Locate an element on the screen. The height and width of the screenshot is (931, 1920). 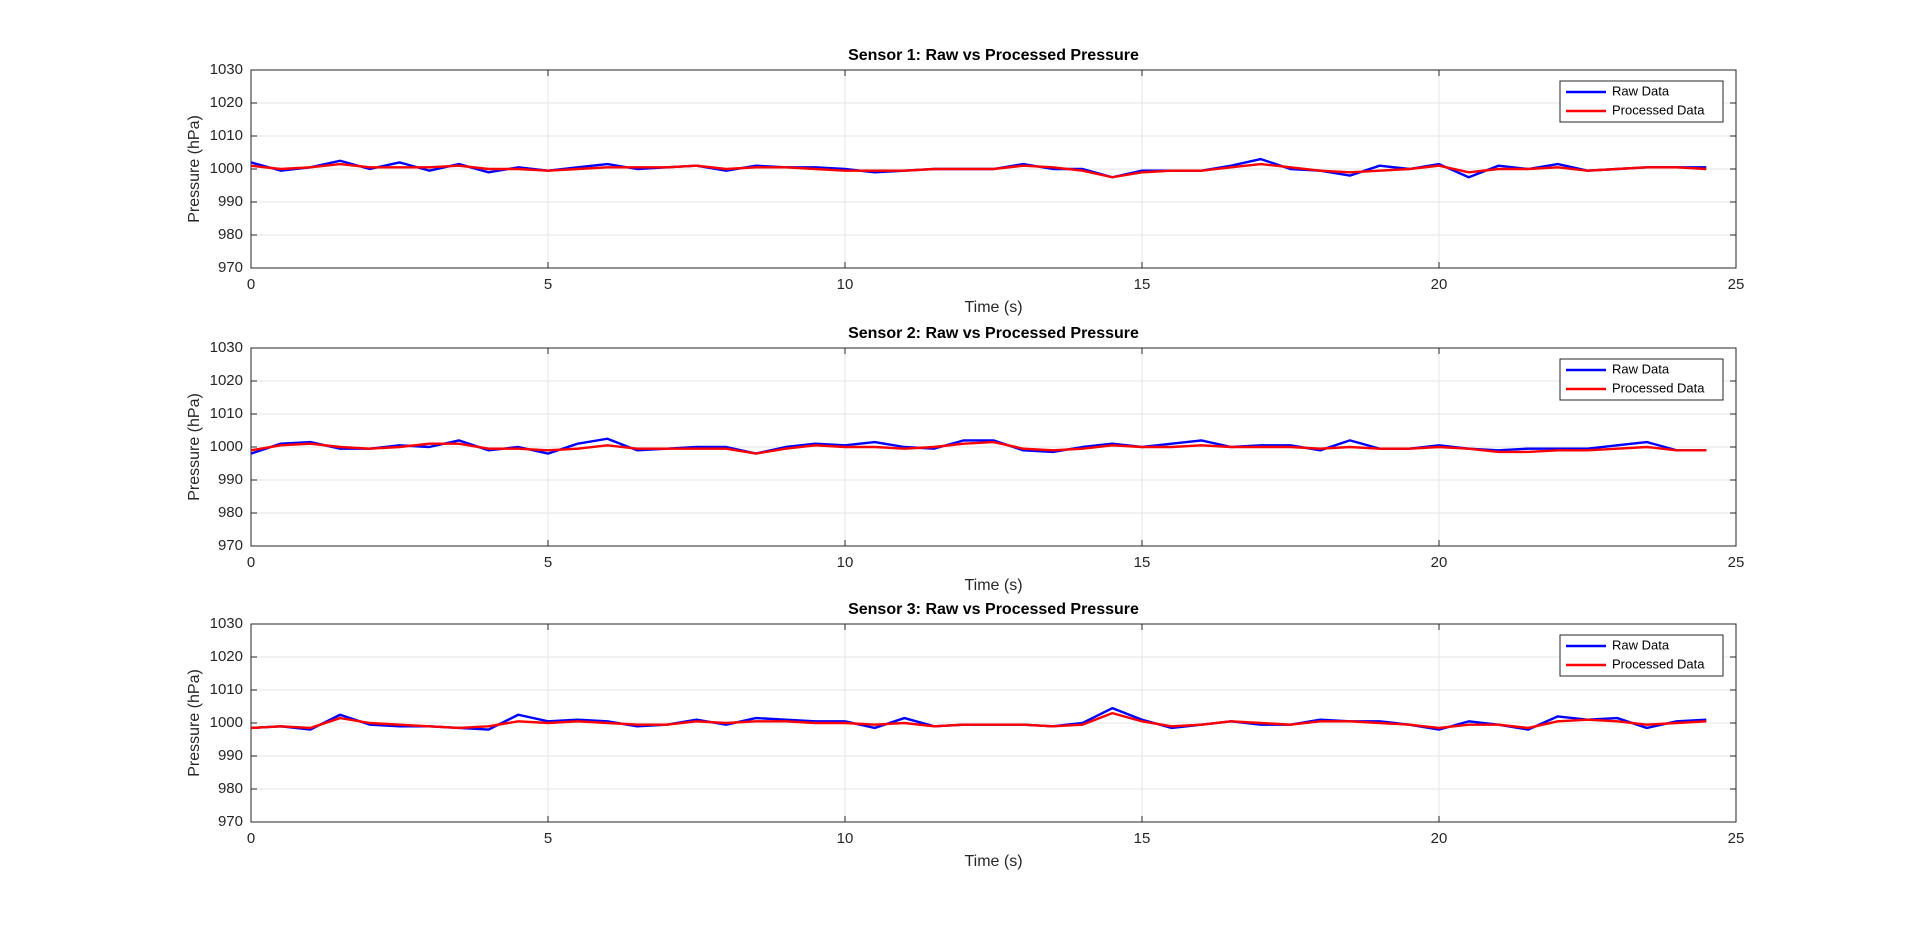
subplot-title: Sensor 1: Raw vs Processed Pressure is located at coordinates (993, 55).